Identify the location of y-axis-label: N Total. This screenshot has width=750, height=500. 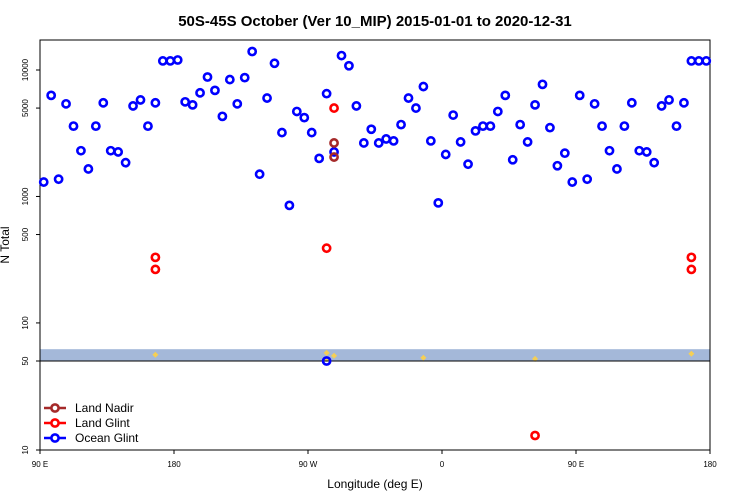
(6, 244).